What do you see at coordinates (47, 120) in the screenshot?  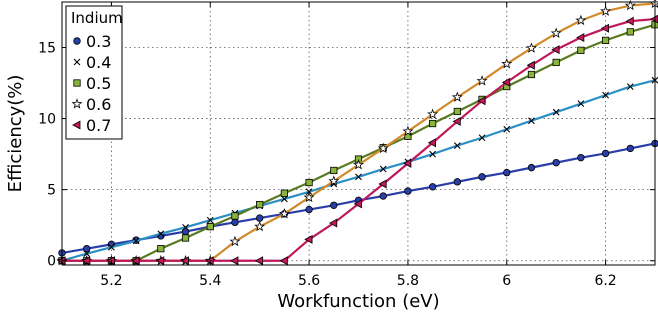 I see `y-tick-label: 10` at bounding box center [47, 120].